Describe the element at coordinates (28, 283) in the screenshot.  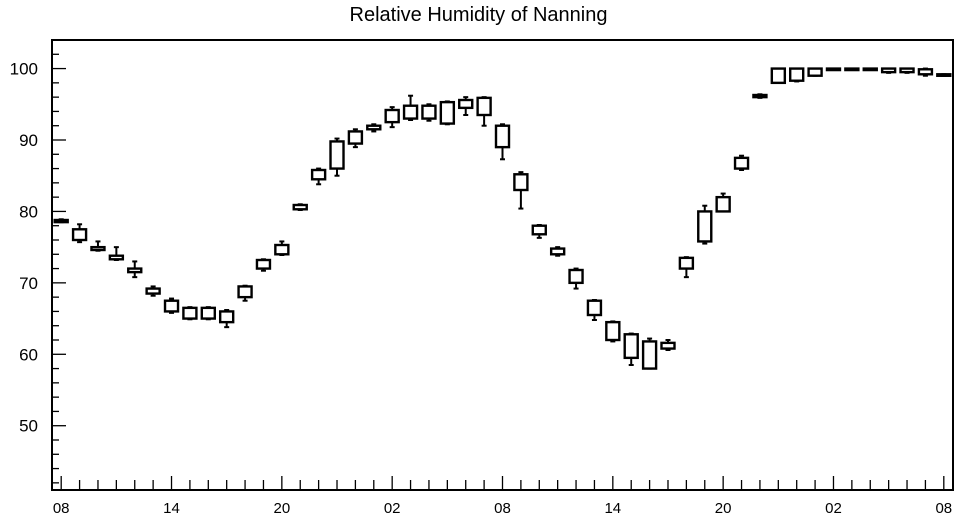
I see `y-tick-label: 70` at that location.